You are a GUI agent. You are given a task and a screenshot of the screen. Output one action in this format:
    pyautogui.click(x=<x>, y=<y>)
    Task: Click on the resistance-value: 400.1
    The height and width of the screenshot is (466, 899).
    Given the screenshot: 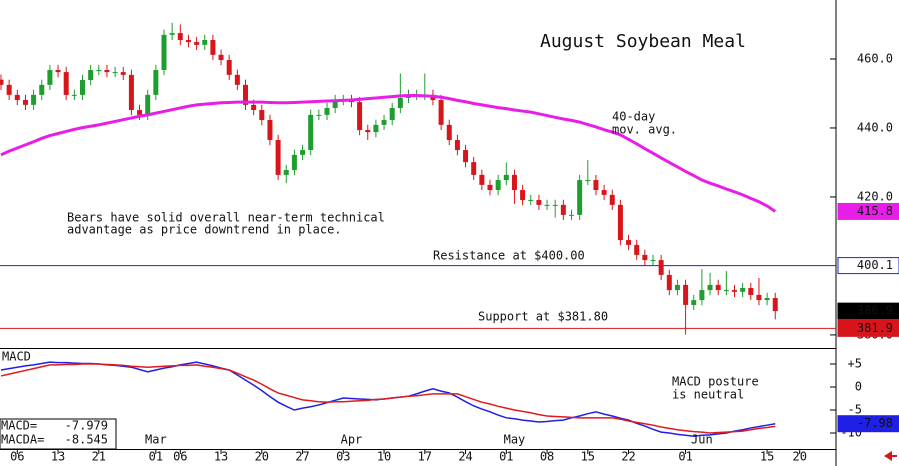 What is the action you would take?
    pyautogui.click(x=875, y=265)
    